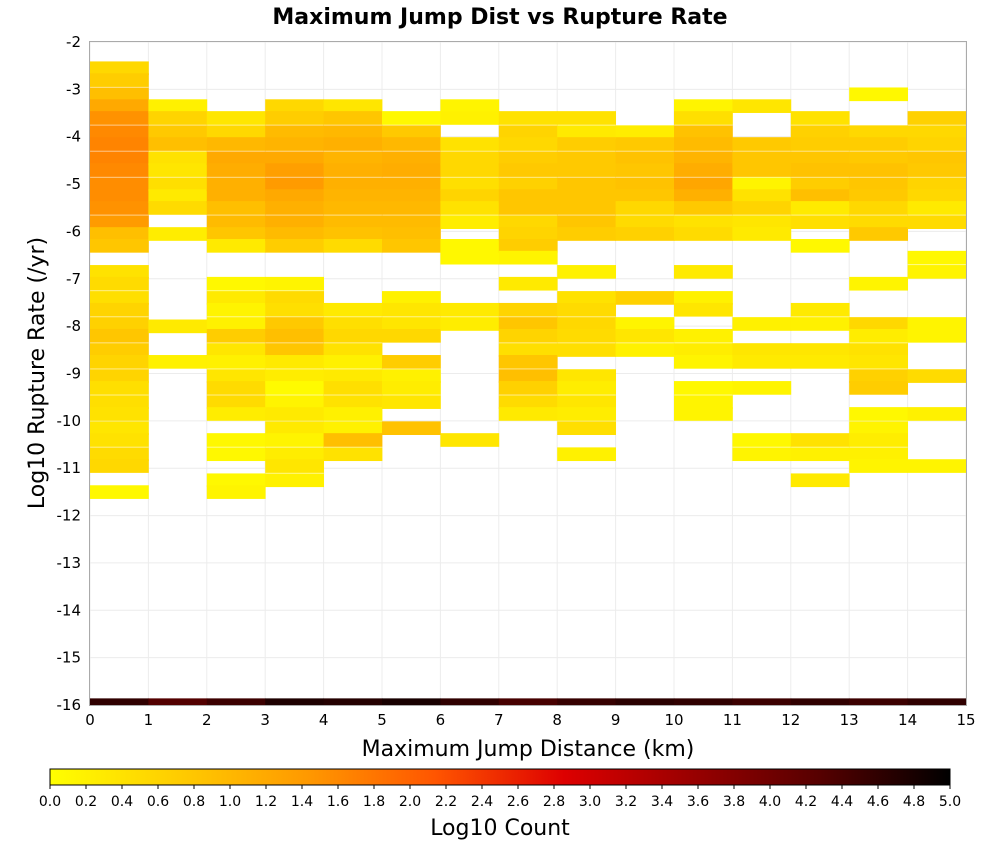  What do you see at coordinates (965, 720) in the screenshot?
I see `x-tick-label: 15` at bounding box center [965, 720].